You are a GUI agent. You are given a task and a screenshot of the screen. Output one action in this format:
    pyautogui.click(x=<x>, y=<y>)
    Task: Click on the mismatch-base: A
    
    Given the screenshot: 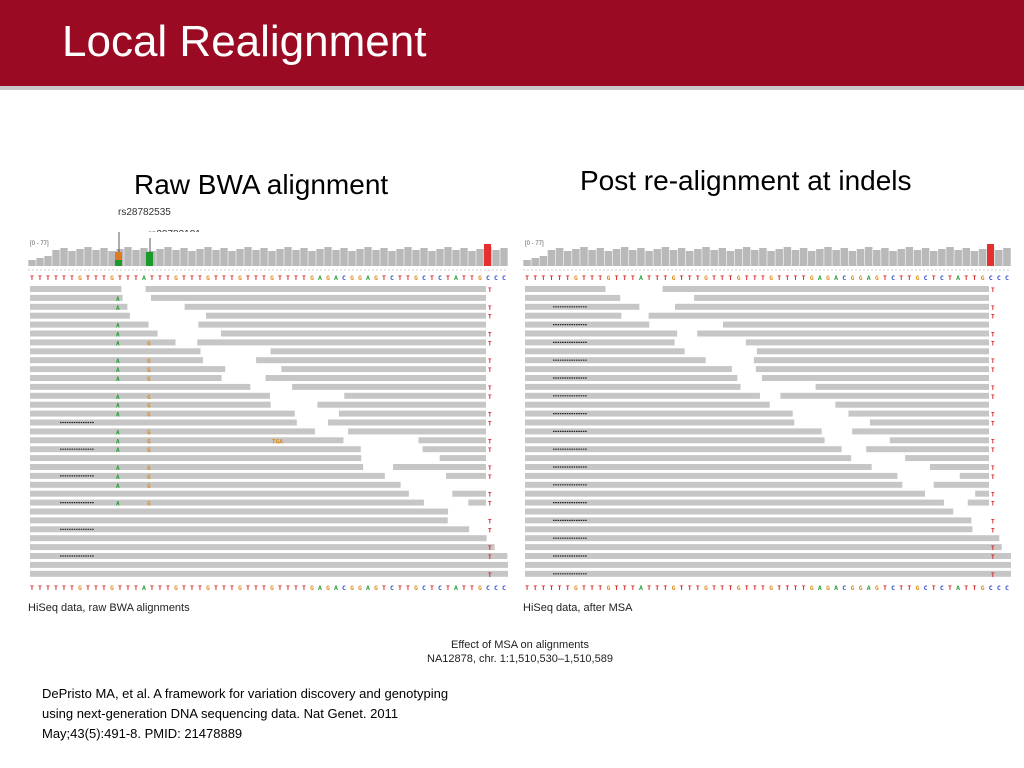 What is the action you would take?
    pyautogui.click(x=118, y=397)
    